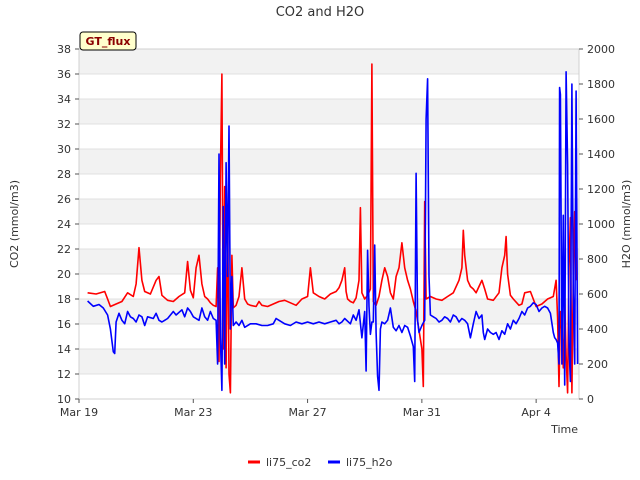 The height and width of the screenshot is (480, 640). Describe the element at coordinates (64, 324) in the screenshot. I see `left-tick-label: 16` at that location.